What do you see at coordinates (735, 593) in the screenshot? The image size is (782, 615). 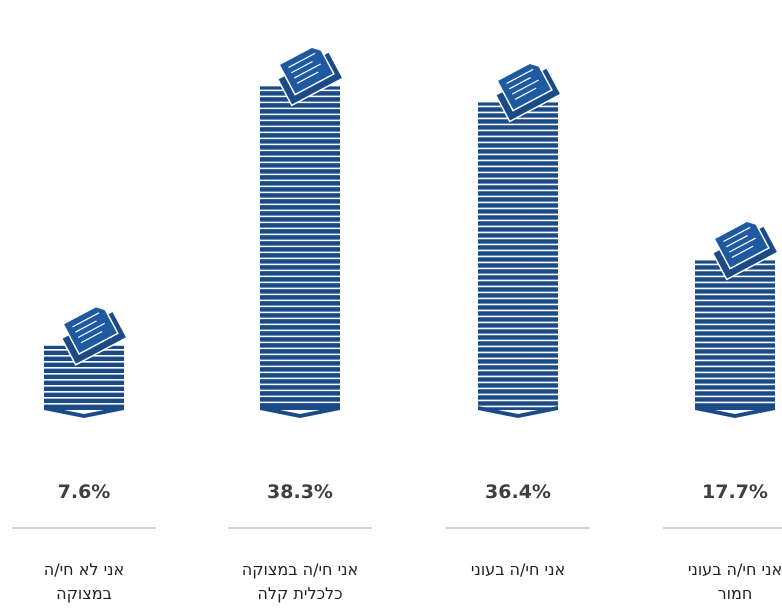 I see `category-label: חמור` at bounding box center [735, 593].